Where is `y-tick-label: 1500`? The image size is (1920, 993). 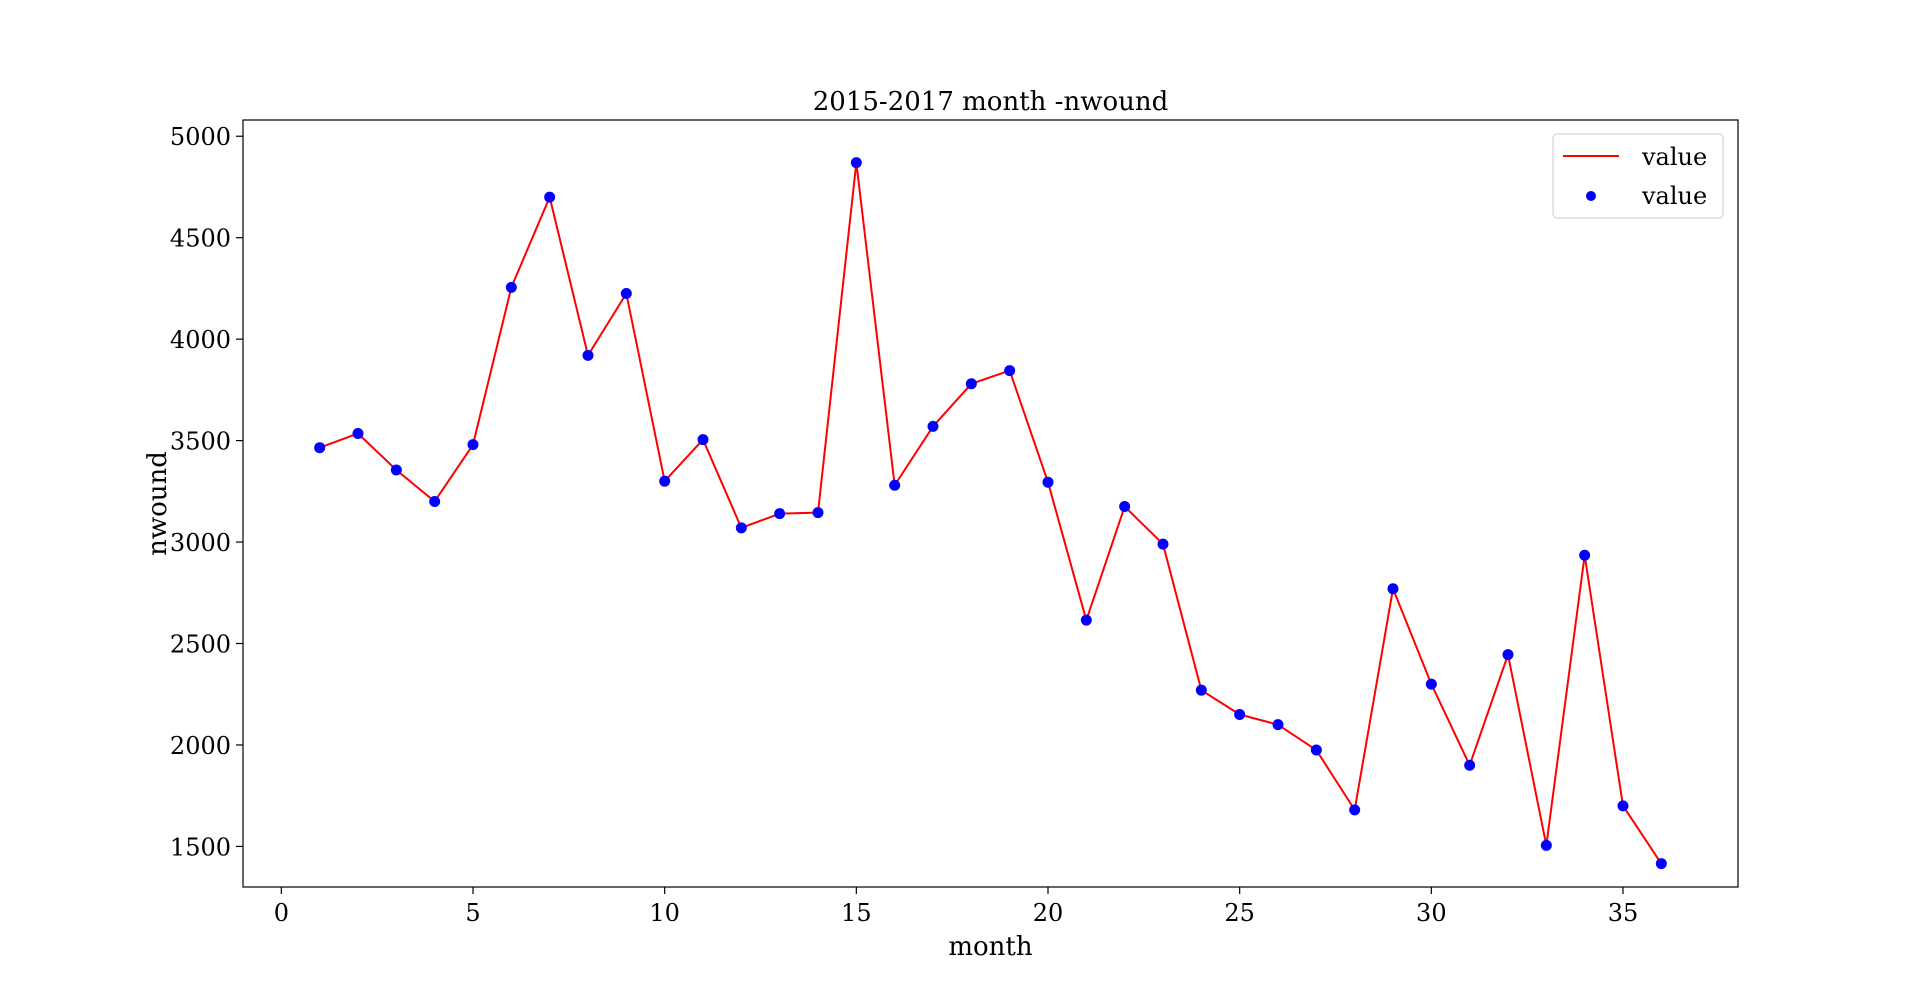 y-tick-label: 1500 is located at coordinates (200, 847).